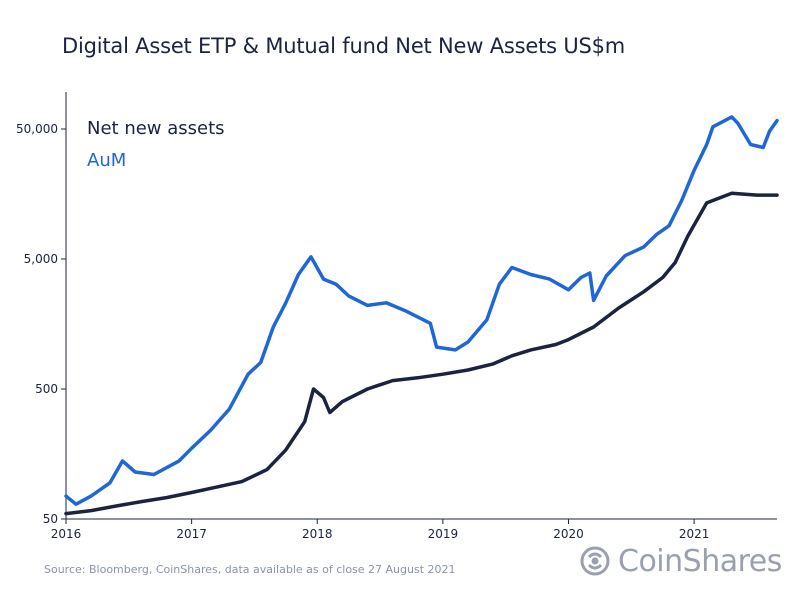  Describe the element at coordinates (46, 389) in the screenshot. I see `y-tick-label: 500` at that location.